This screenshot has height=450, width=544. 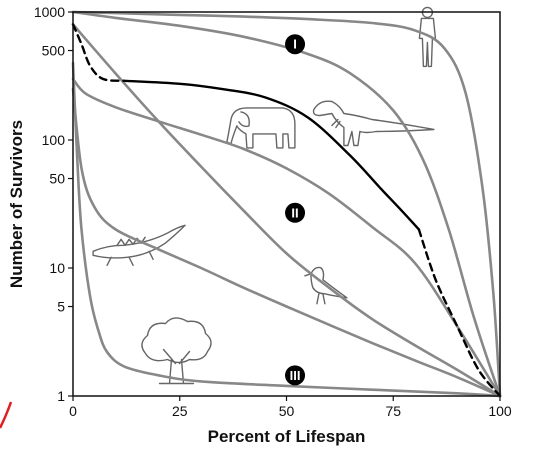 What do you see at coordinates (57, 268) in the screenshot?
I see `y-tick-label: 10` at bounding box center [57, 268].